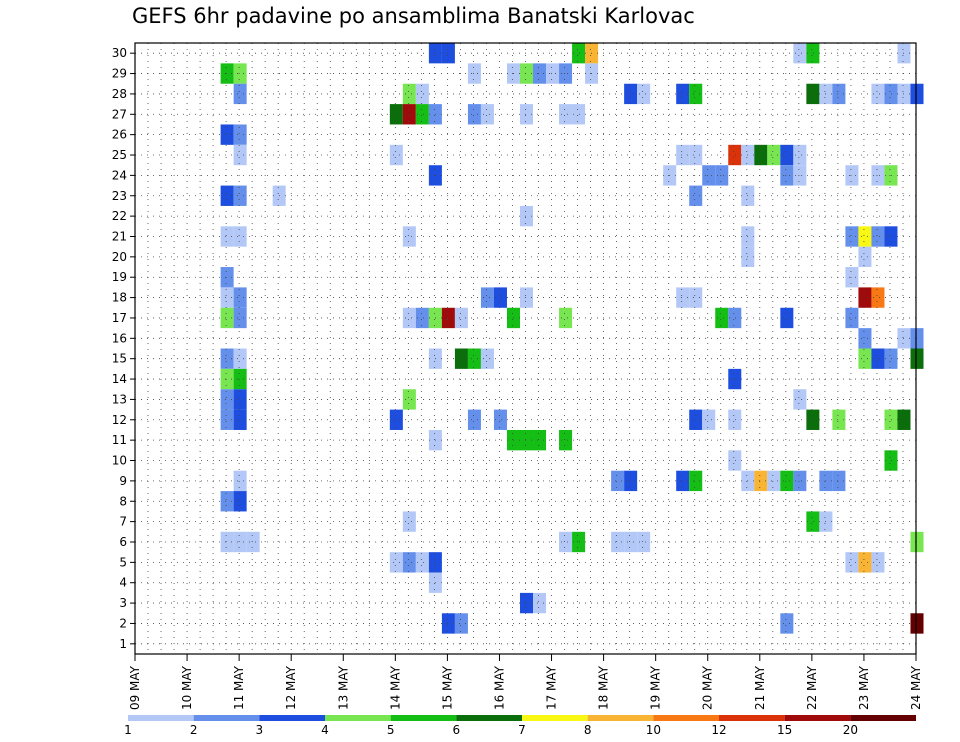 This screenshot has height=742, width=960. I want to click on x-tick-label: 24 MAY, so click(916, 687).